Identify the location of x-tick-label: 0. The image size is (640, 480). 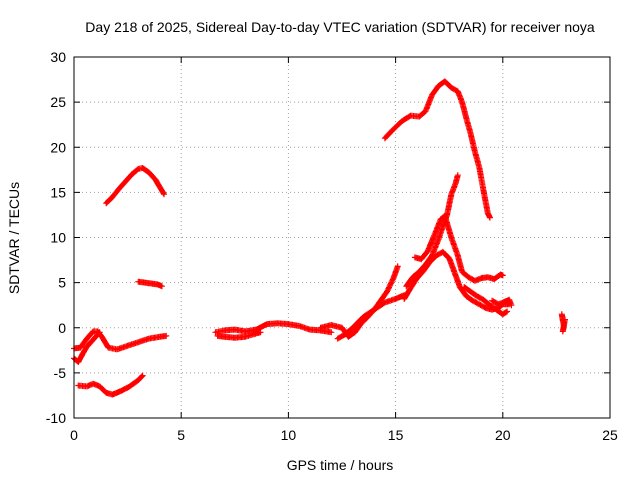
(74, 435).